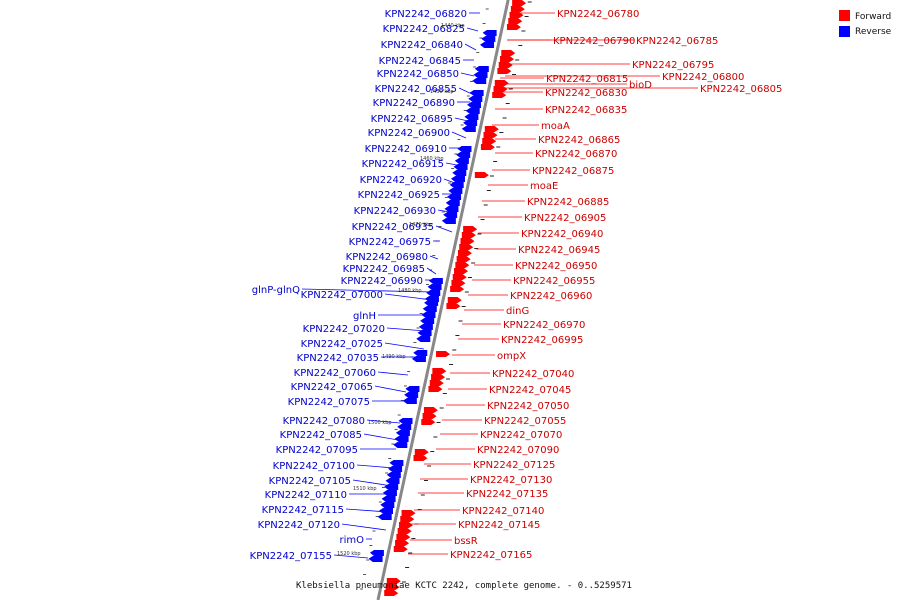 The height and width of the screenshot is (600, 900). What do you see at coordinates (406, 149) in the screenshot?
I see `reverse-gene-label: KPN2242_06910` at bounding box center [406, 149].